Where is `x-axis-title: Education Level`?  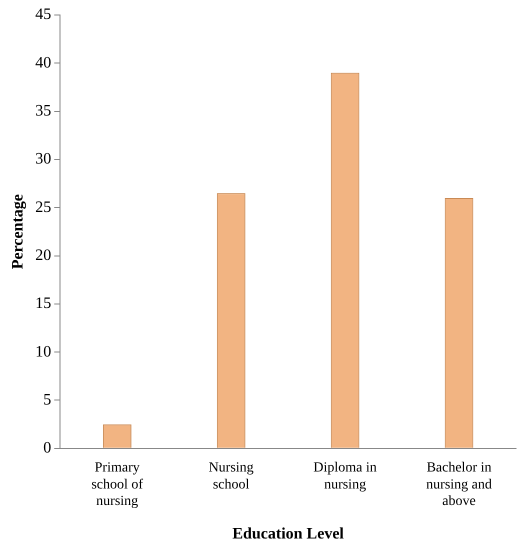
x-axis-title: Education Level is located at coordinates (288, 534).